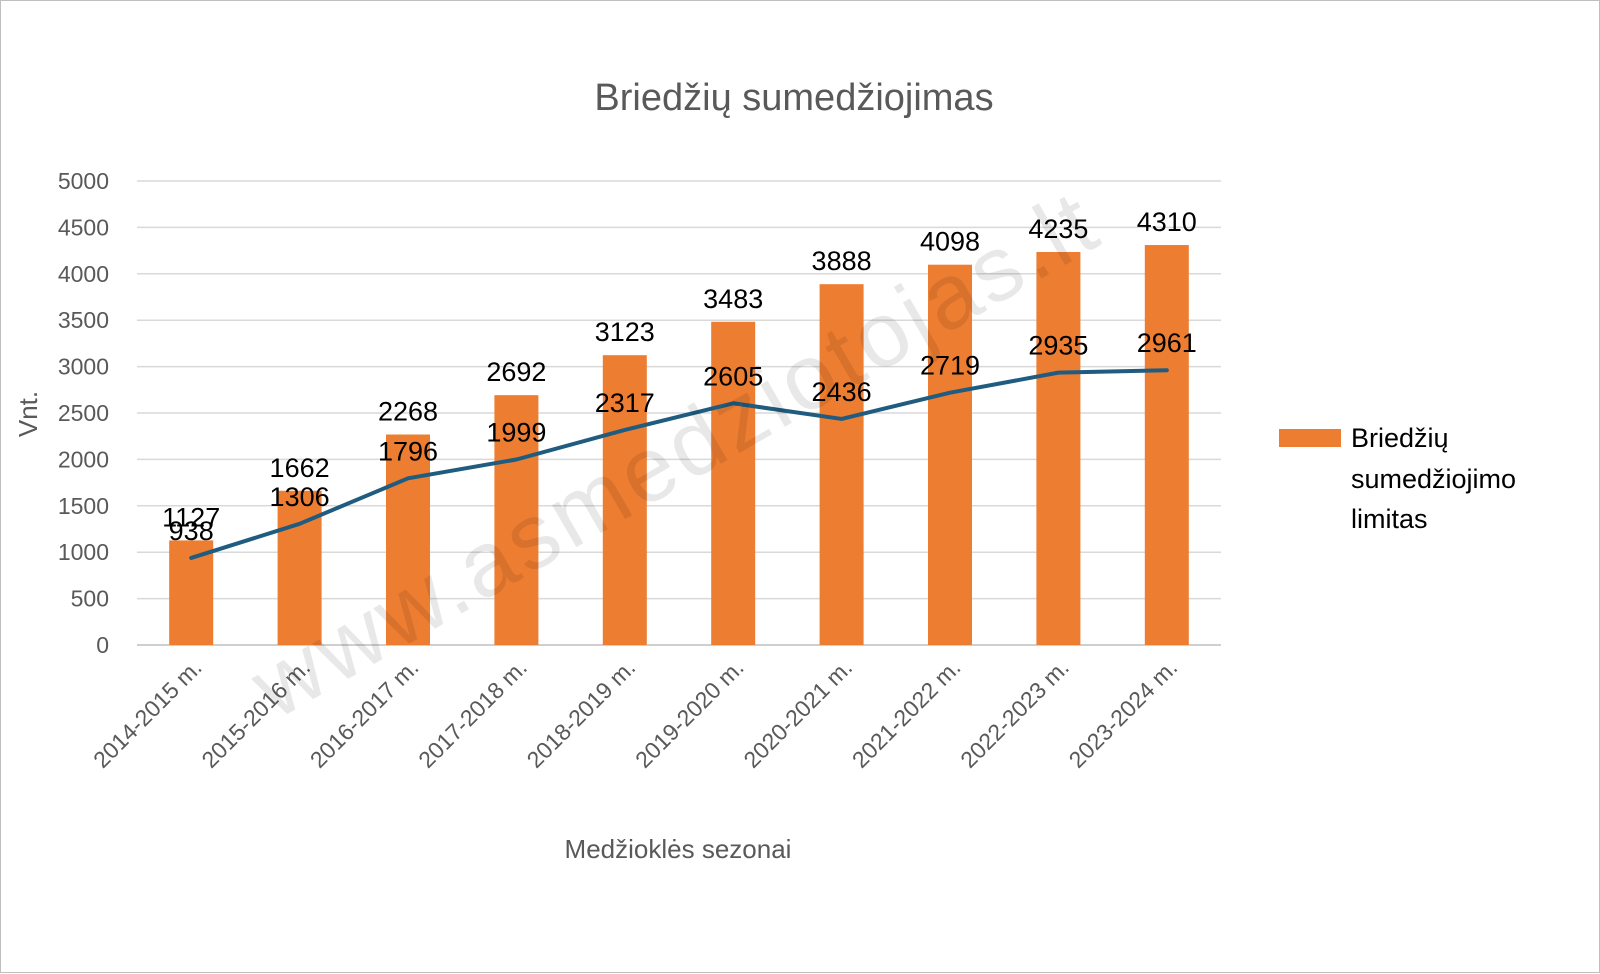 The height and width of the screenshot is (974, 1600). I want to click on bar-data-label: 1127, so click(191, 517).